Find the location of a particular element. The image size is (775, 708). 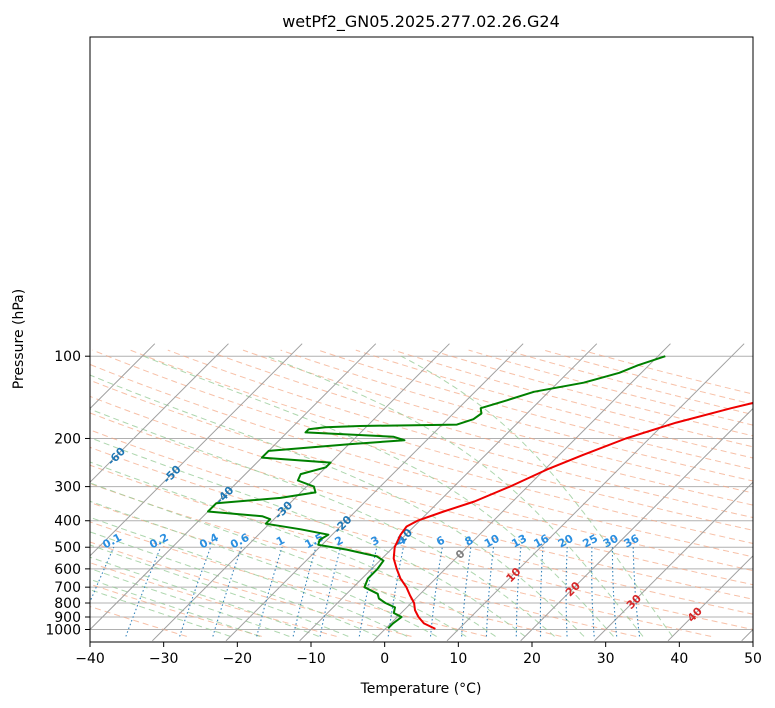

y-tick-label: 200 is located at coordinates (67, 439).